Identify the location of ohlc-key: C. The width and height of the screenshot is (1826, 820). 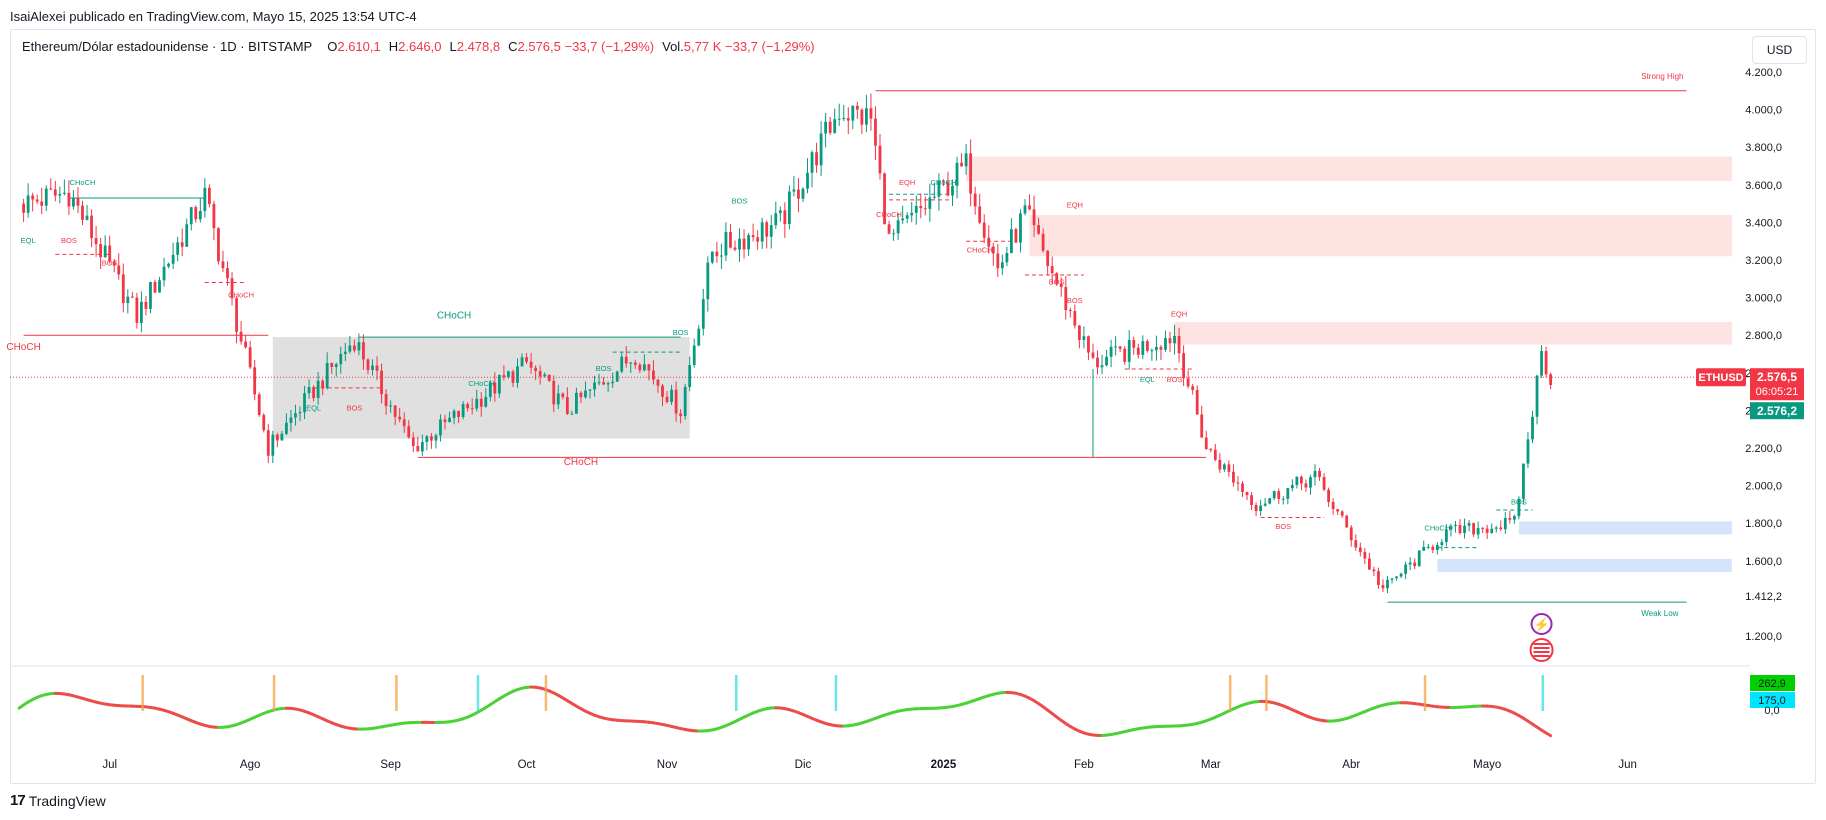
(513, 46).